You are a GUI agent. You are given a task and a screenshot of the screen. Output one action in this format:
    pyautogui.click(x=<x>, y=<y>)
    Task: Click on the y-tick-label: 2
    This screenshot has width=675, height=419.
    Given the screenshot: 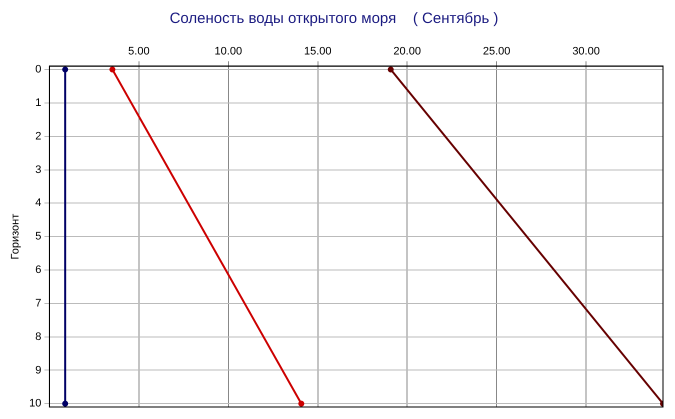 What is the action you would take?
    pyautogui.click(x=38, y=136)
    